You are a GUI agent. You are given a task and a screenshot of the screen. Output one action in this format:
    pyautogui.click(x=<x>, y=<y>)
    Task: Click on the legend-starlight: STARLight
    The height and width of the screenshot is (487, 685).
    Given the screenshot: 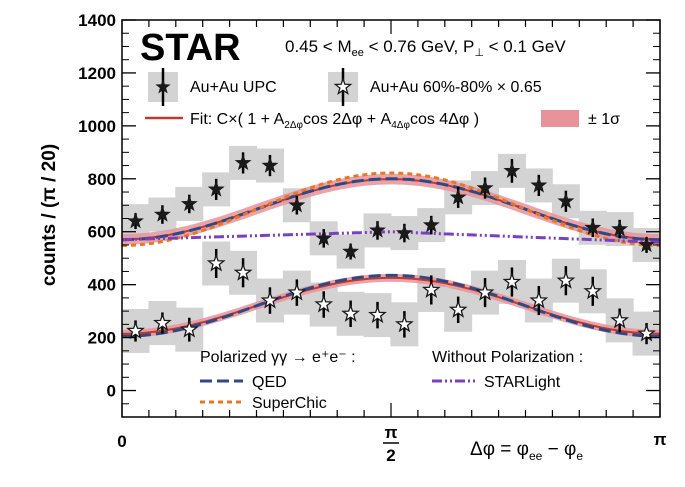 What is the action you would take?
    pyautogui.click(x=496, y=382)
    